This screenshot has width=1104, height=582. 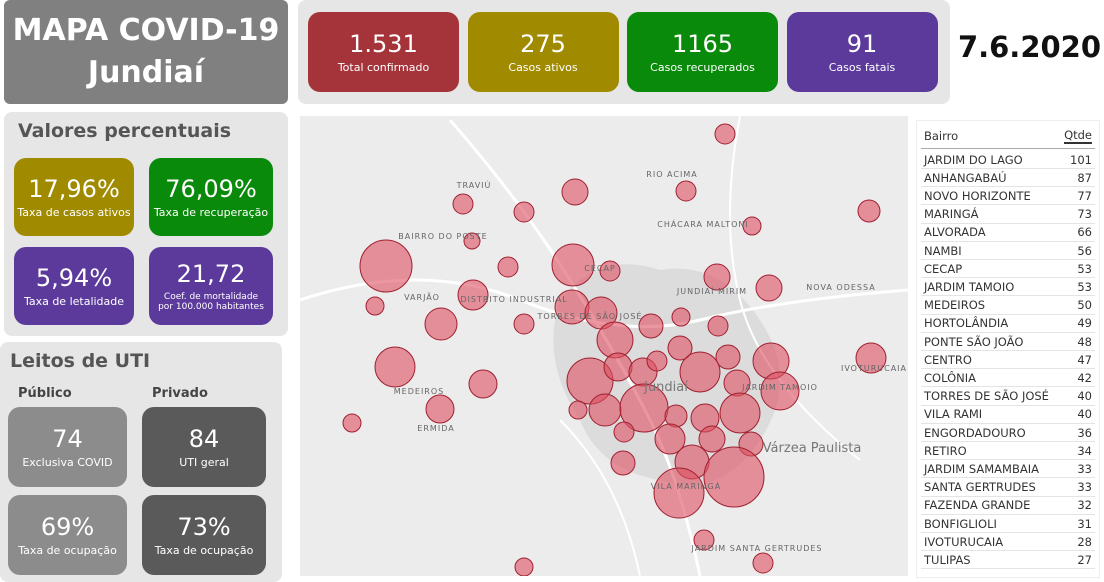 I want to click on qtde-cell: 73, so click(x=1084, y=214).